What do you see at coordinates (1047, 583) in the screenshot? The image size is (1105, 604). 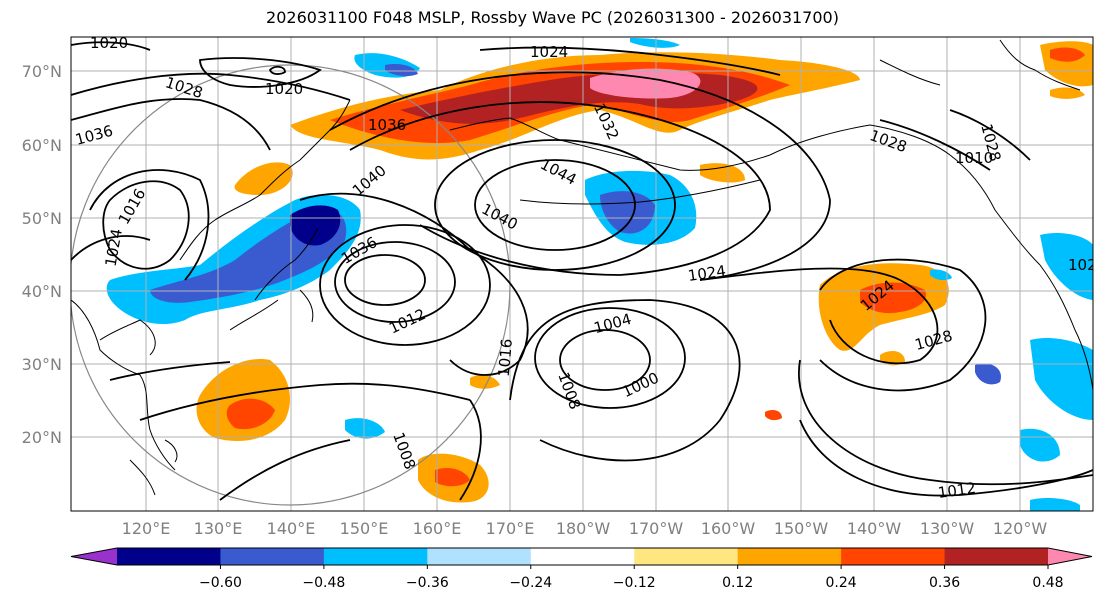 I see `colorbar-tick-label: 0.48` at bounding box center [1047, 583].